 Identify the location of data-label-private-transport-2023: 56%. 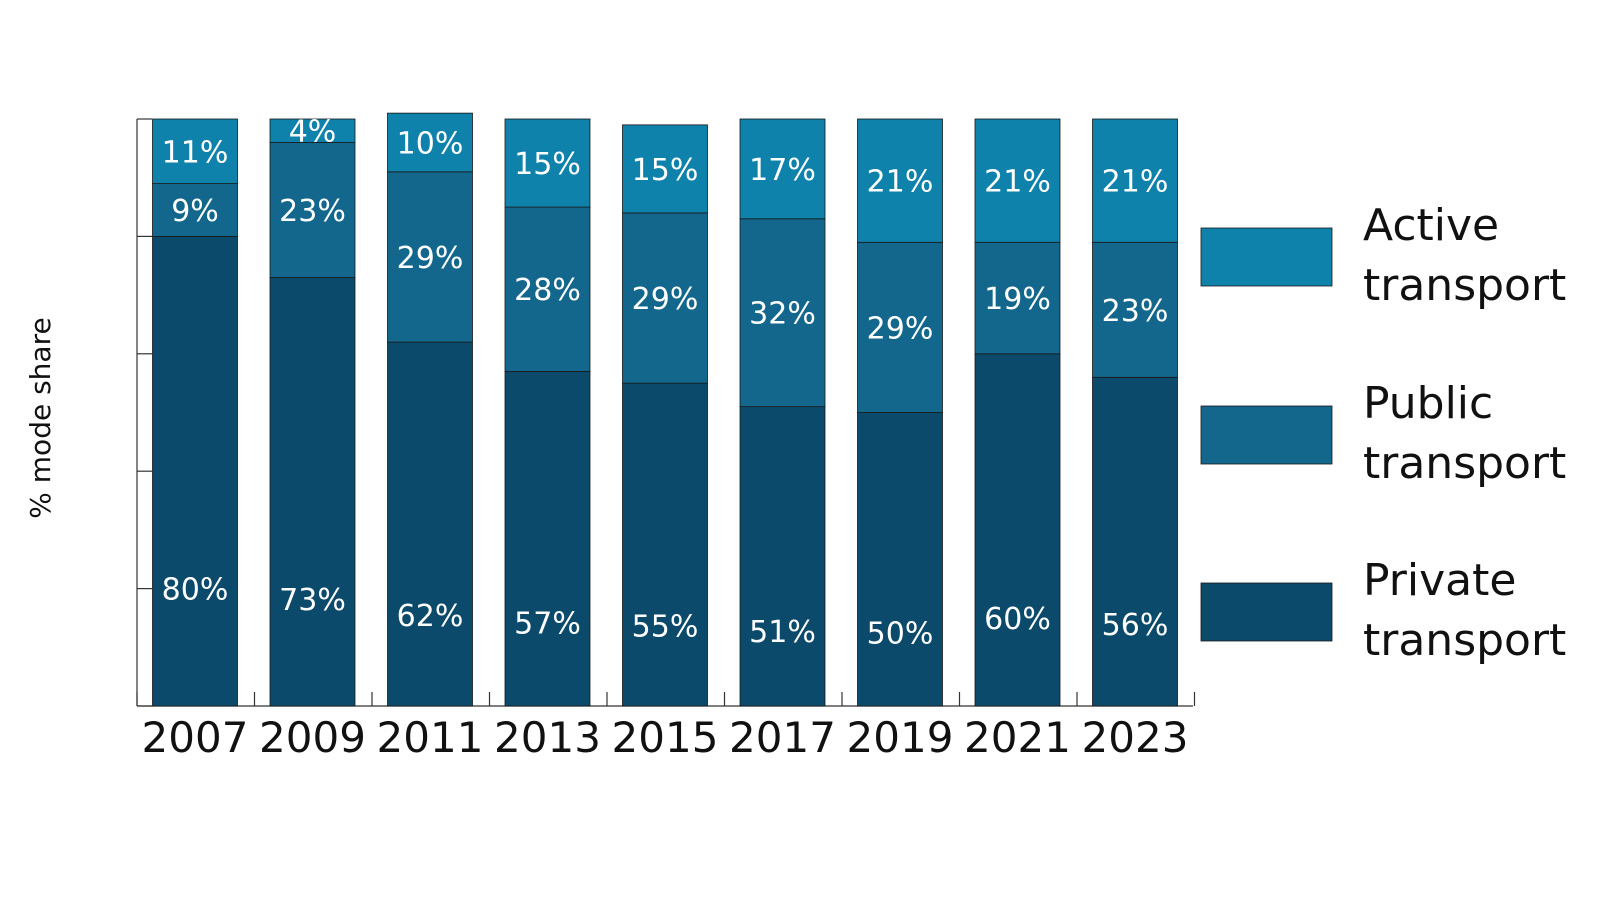
(1135, 625).